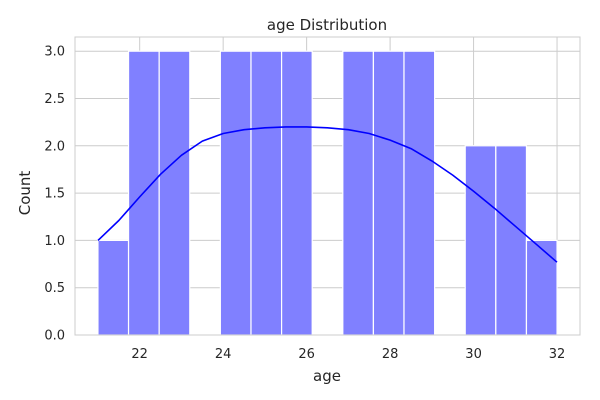 This screenshot has height=400, width=600. What do you see at coordinates (54, 288) in the screenshot?
I see `y-tick-label: 0.5` at bounding box center [54, 288].